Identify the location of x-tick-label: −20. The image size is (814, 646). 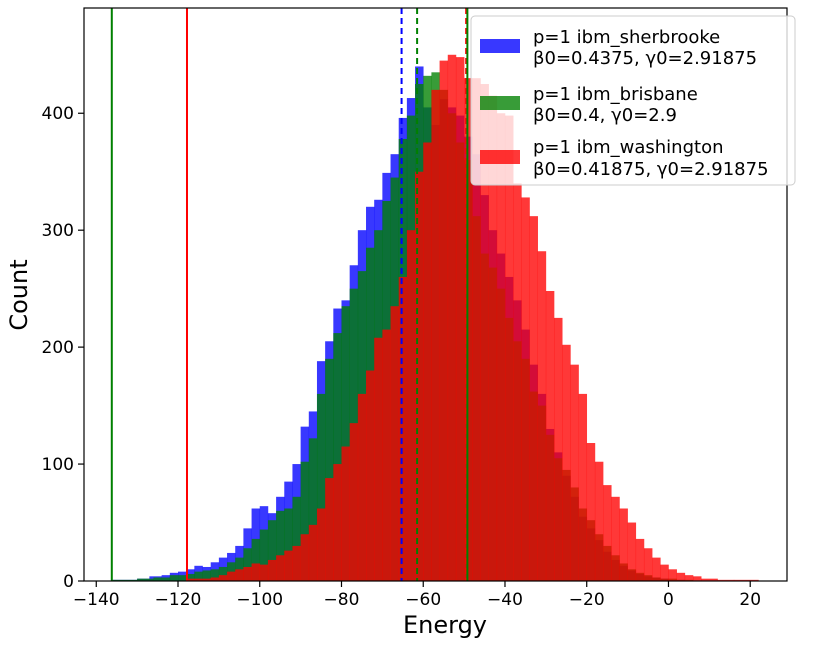
(587, 600).